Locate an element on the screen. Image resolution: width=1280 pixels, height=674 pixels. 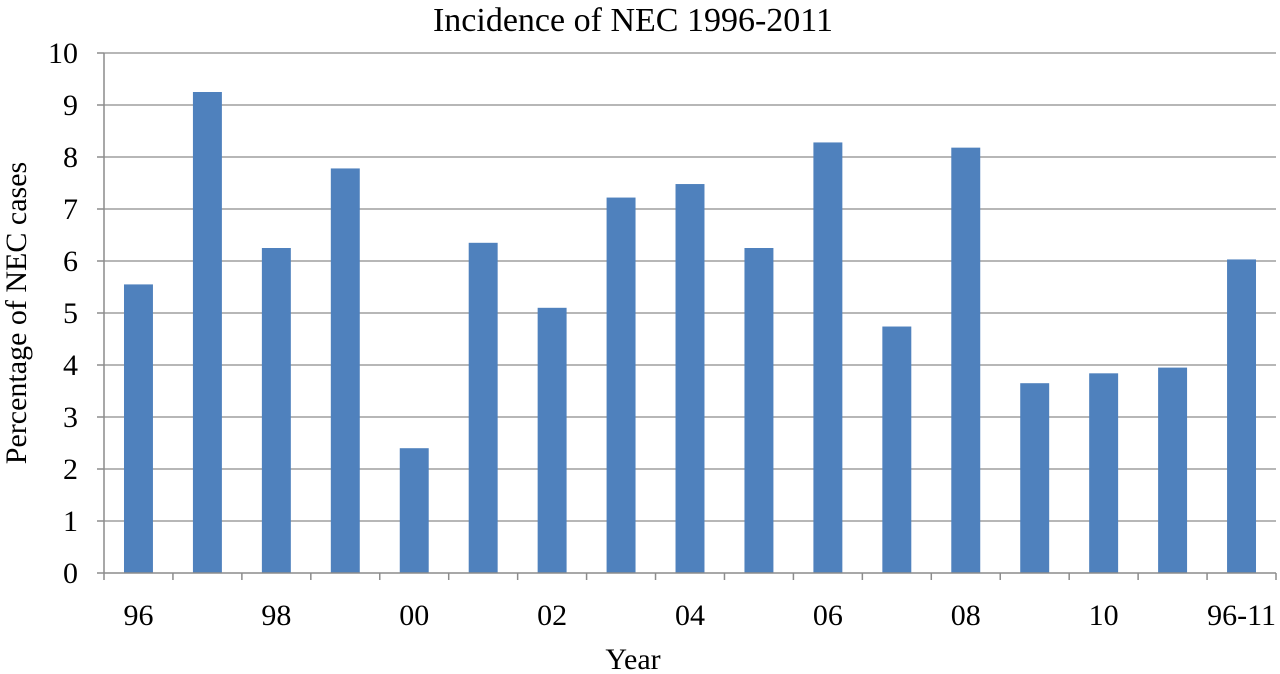
y-tick-label: 5 is located at coordinates (70, 313).